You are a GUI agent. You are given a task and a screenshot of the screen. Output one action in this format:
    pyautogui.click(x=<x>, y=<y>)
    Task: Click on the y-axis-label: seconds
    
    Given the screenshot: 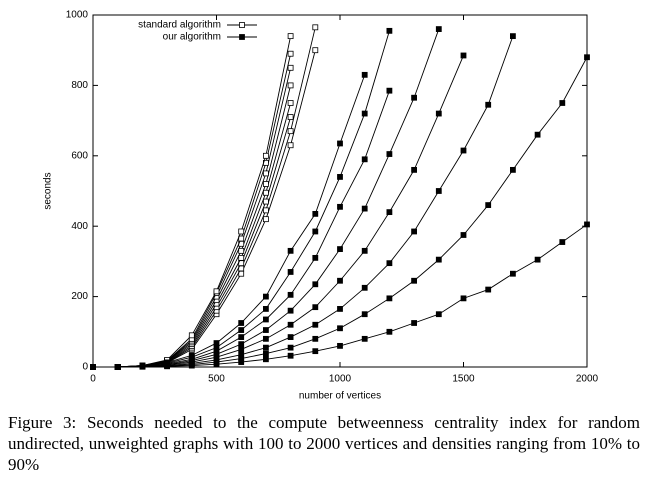 What is the action you would take?
    pyautogui.click(x=48, y=190)
    